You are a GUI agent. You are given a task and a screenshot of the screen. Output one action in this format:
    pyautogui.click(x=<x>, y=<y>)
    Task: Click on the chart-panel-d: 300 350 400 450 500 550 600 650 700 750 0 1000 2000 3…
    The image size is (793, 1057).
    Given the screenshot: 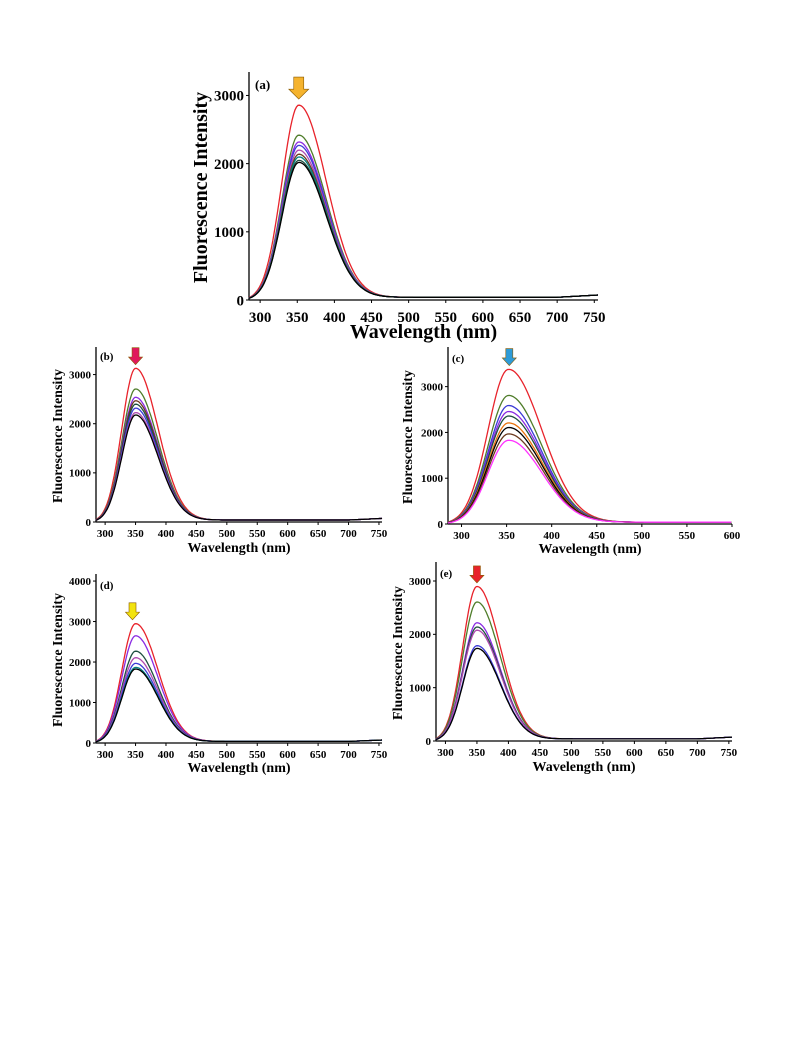 What is the action you would take?
    pyautogui.click(x=219, y=675)
    